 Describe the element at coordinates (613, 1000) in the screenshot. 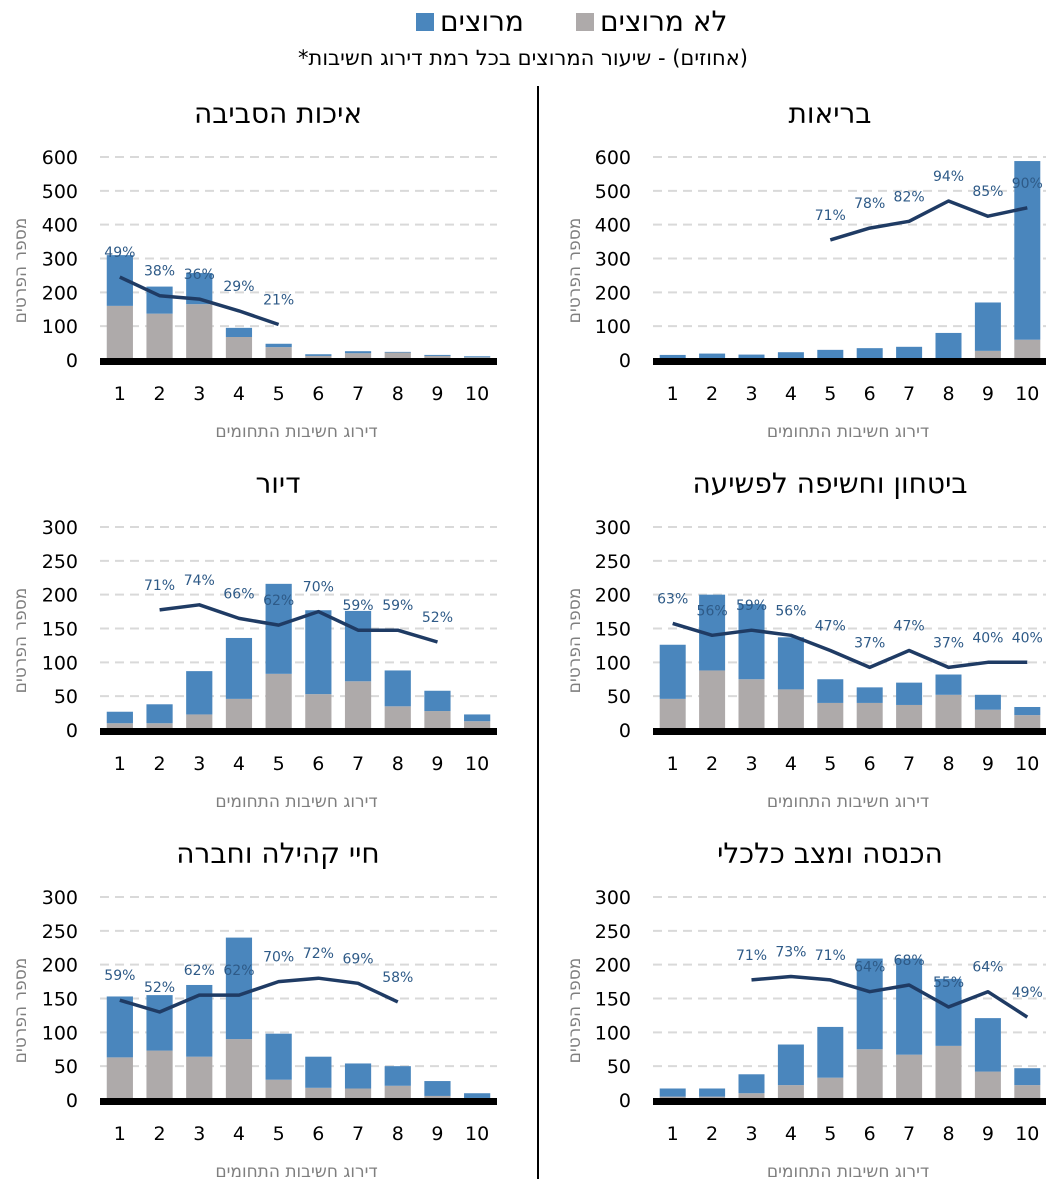

I see `chart-6-ytick-label: 150` at that location.